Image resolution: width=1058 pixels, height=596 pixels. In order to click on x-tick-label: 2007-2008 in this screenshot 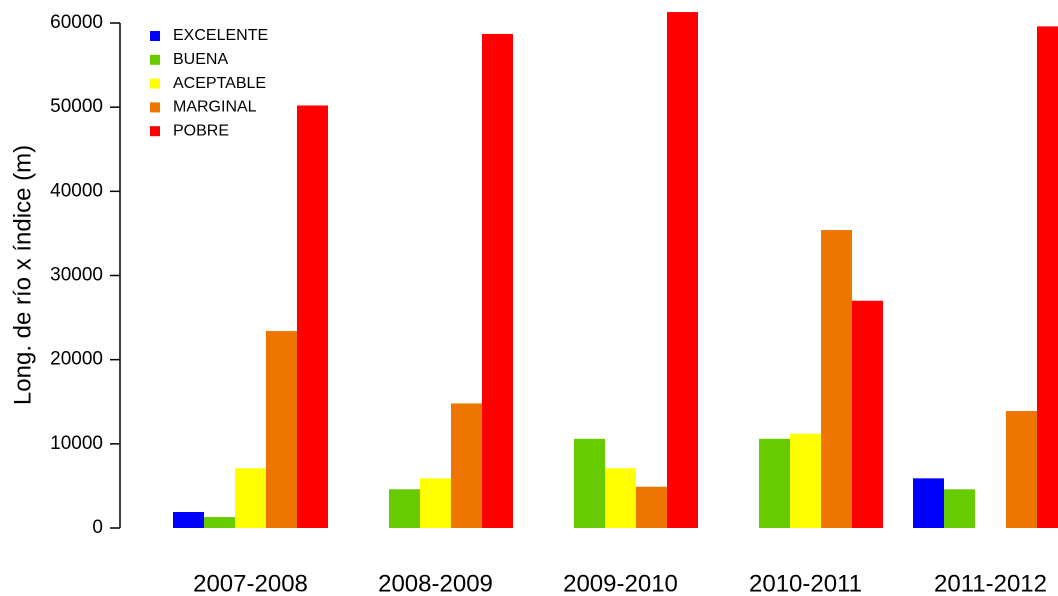, I will do `click(250, 583)`.